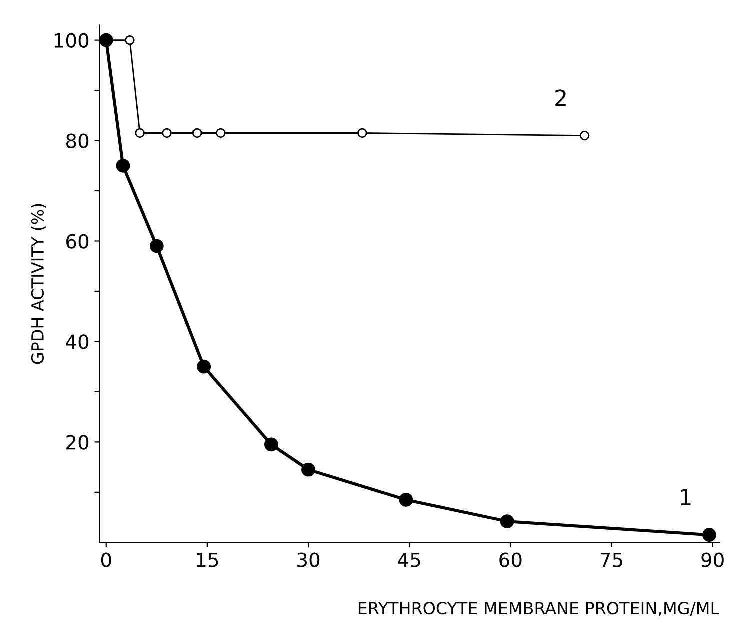  I want to click on y-tick-label: 80, so click(77, 141).